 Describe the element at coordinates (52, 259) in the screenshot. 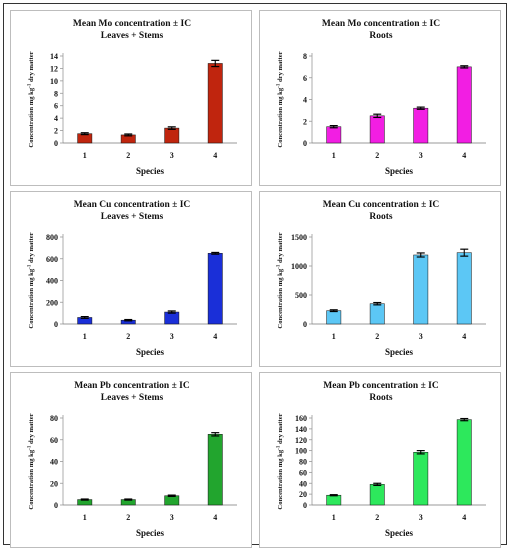

I see `y-tick-label: 600` at that location.